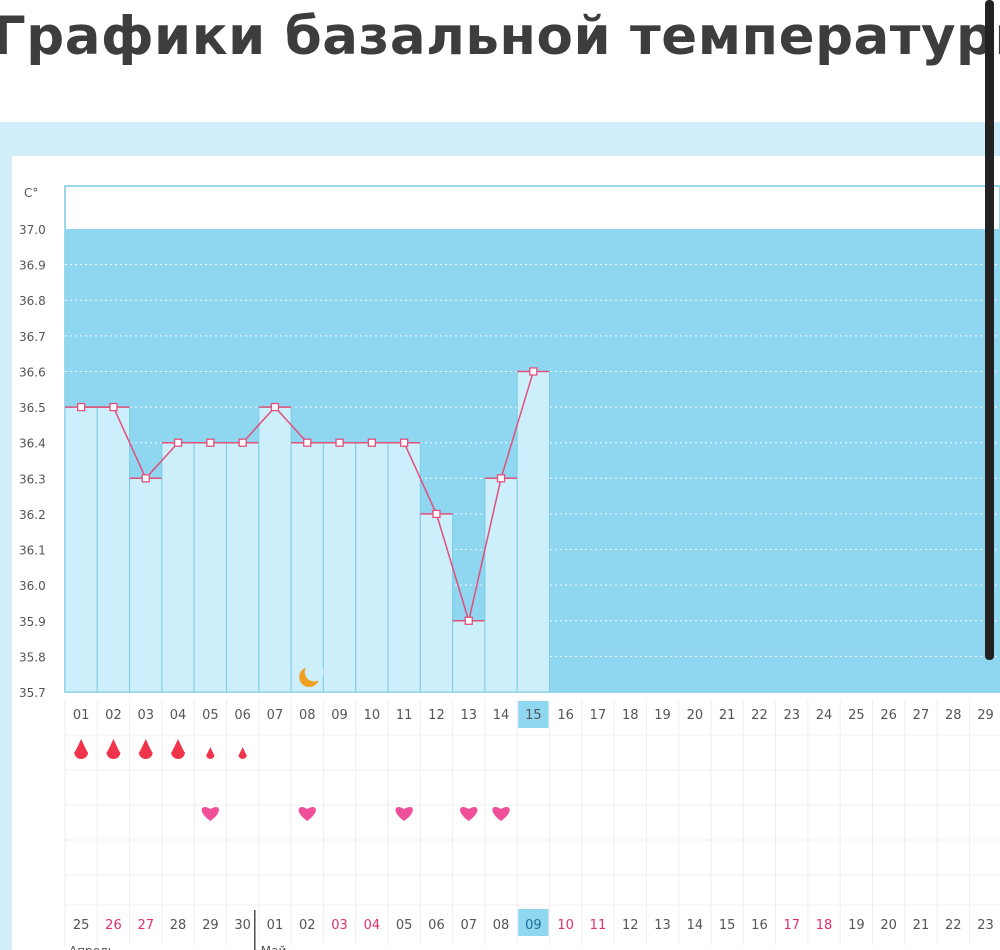 The width and height of the screenshot is (1000, 950). Describe the element at coordinates (953, 925) in the screenshot. I see `calendar-date-label: 22` at that location.